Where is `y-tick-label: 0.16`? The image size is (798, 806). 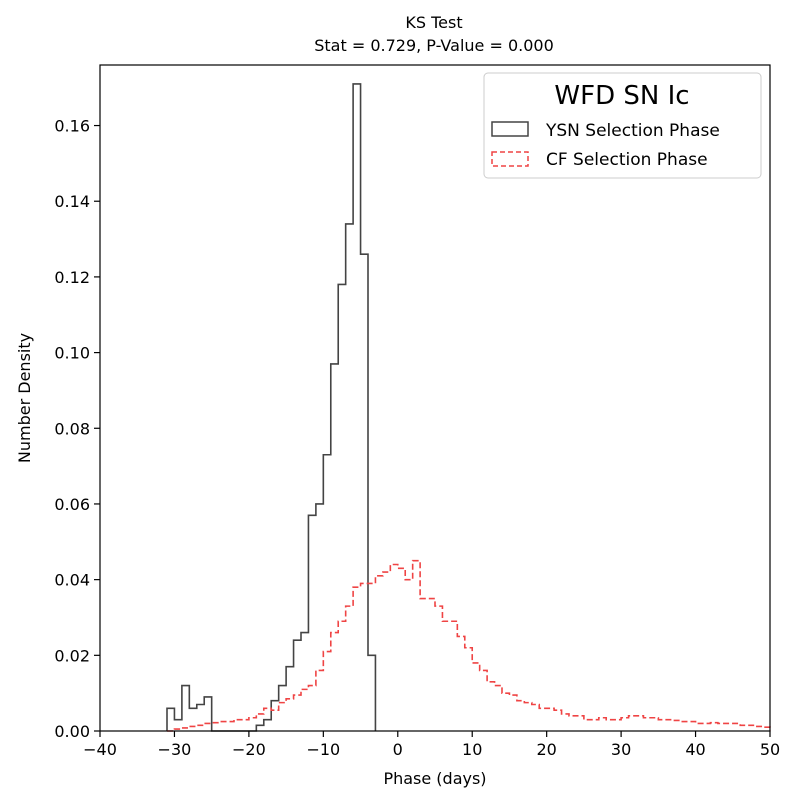
y-tick-label: 0.16 is located at coordinates (72, 126).